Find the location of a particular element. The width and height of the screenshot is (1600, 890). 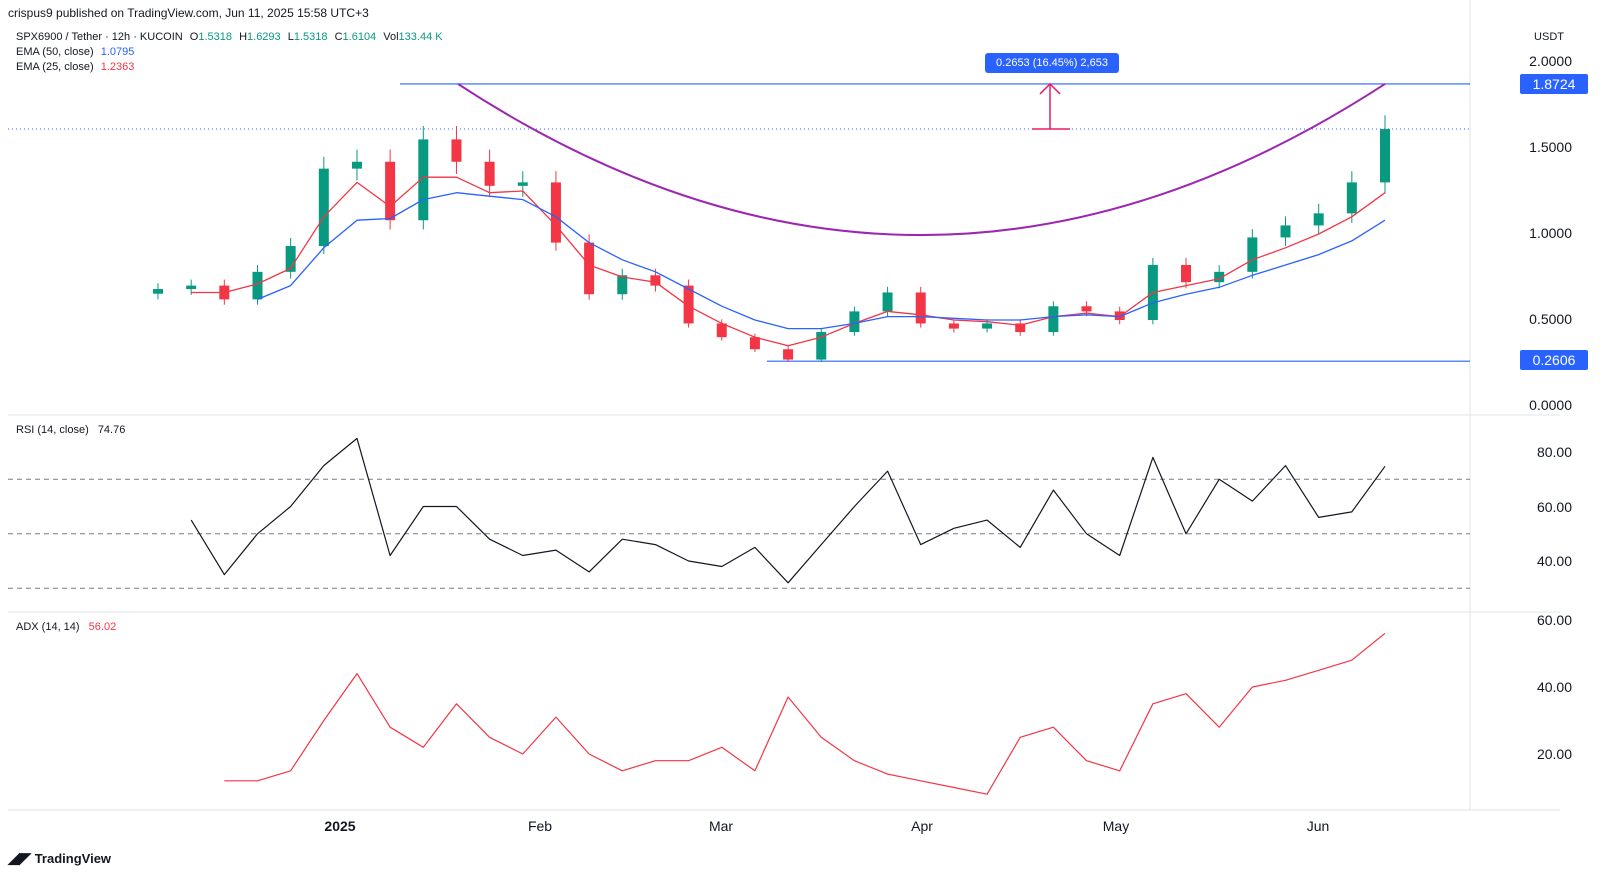

rsi-line is located at coordinates (788, 510).